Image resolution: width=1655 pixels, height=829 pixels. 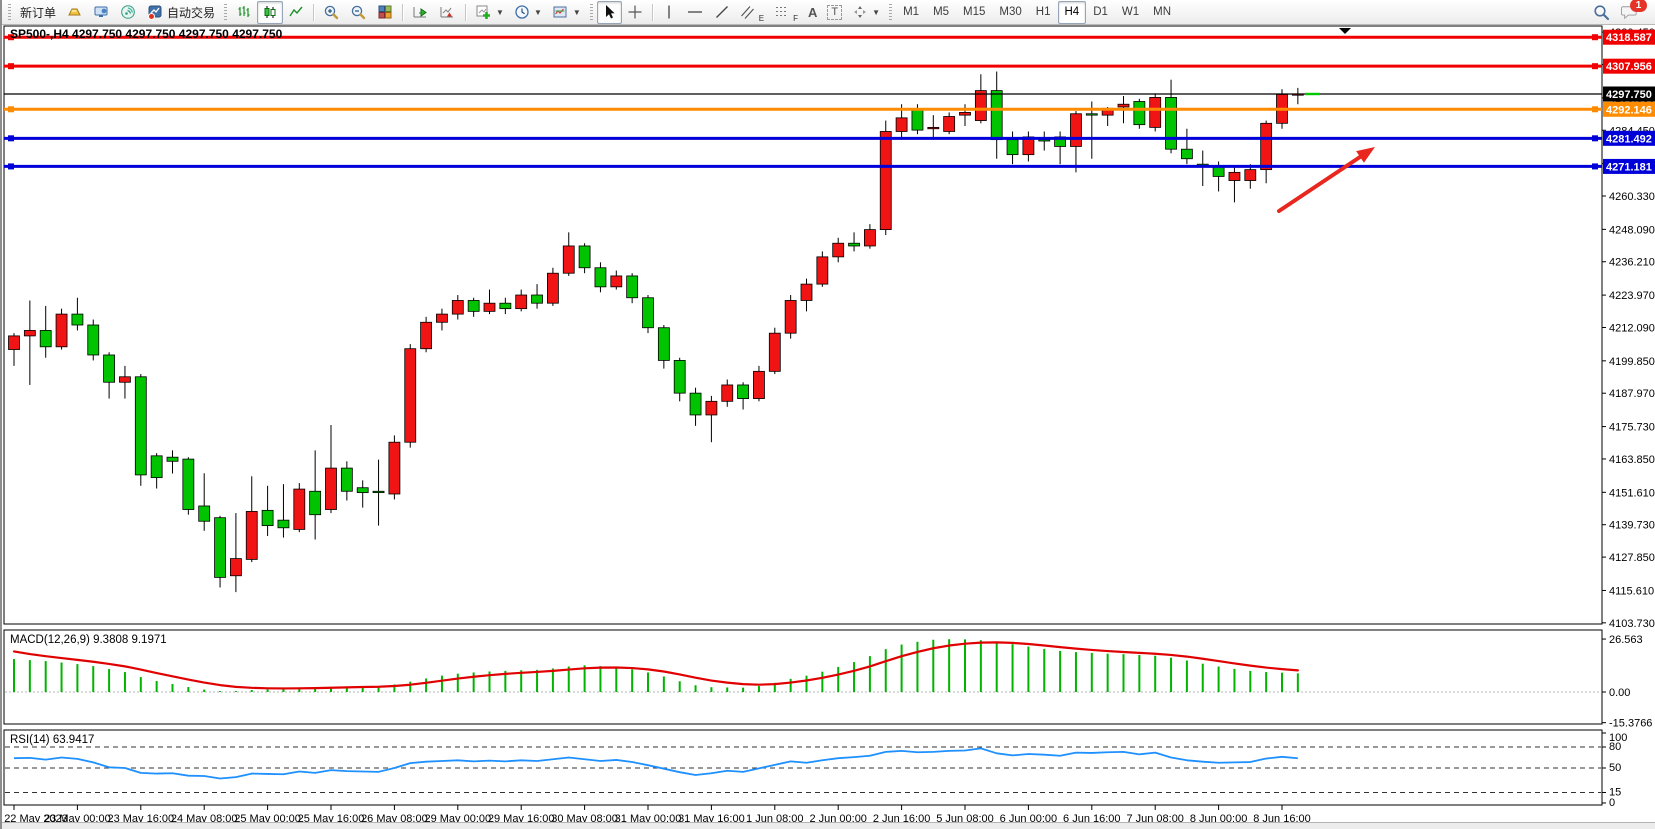 I want to click on tab-timeframe-h1: H1, so click(x=1043, y=12).